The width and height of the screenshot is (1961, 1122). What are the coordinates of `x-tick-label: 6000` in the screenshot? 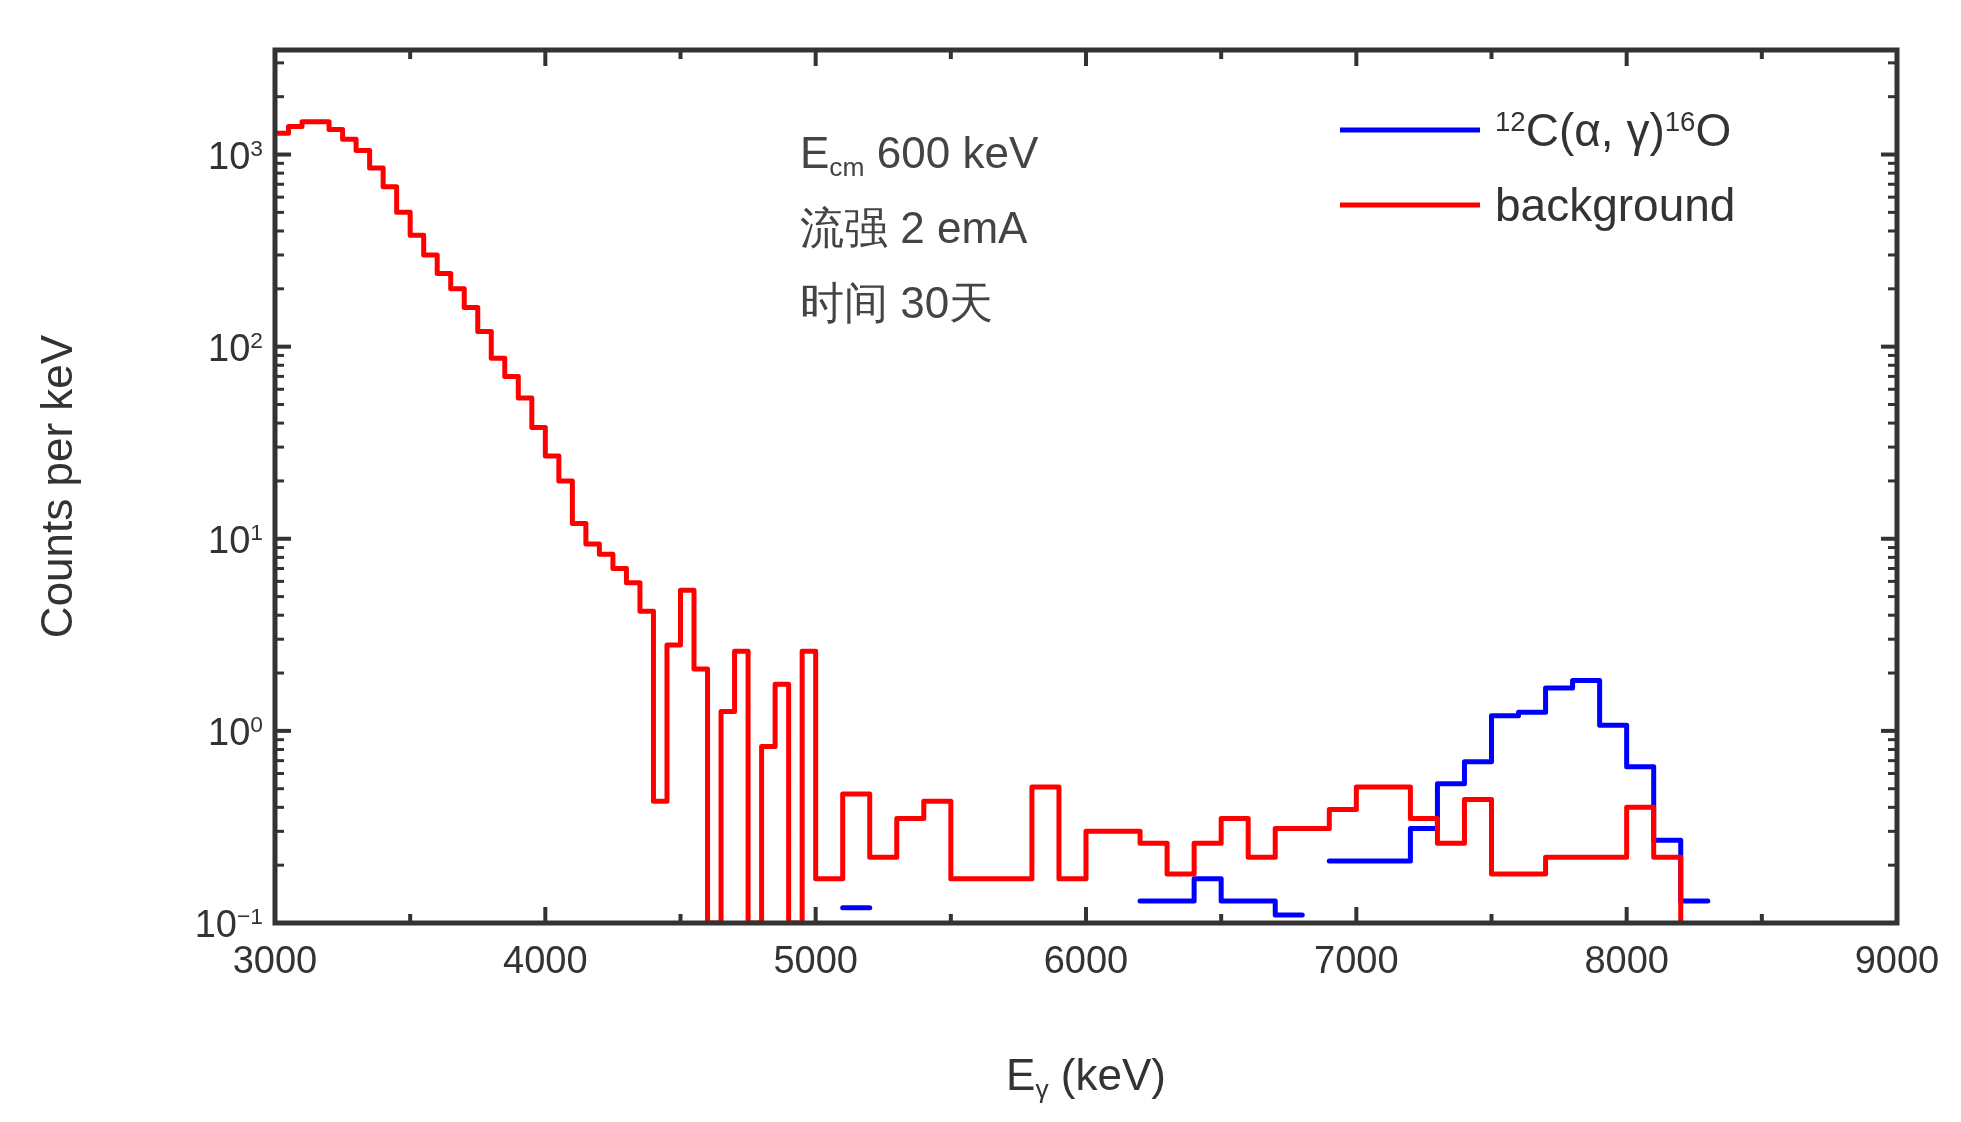 It's located at (1086, 960).